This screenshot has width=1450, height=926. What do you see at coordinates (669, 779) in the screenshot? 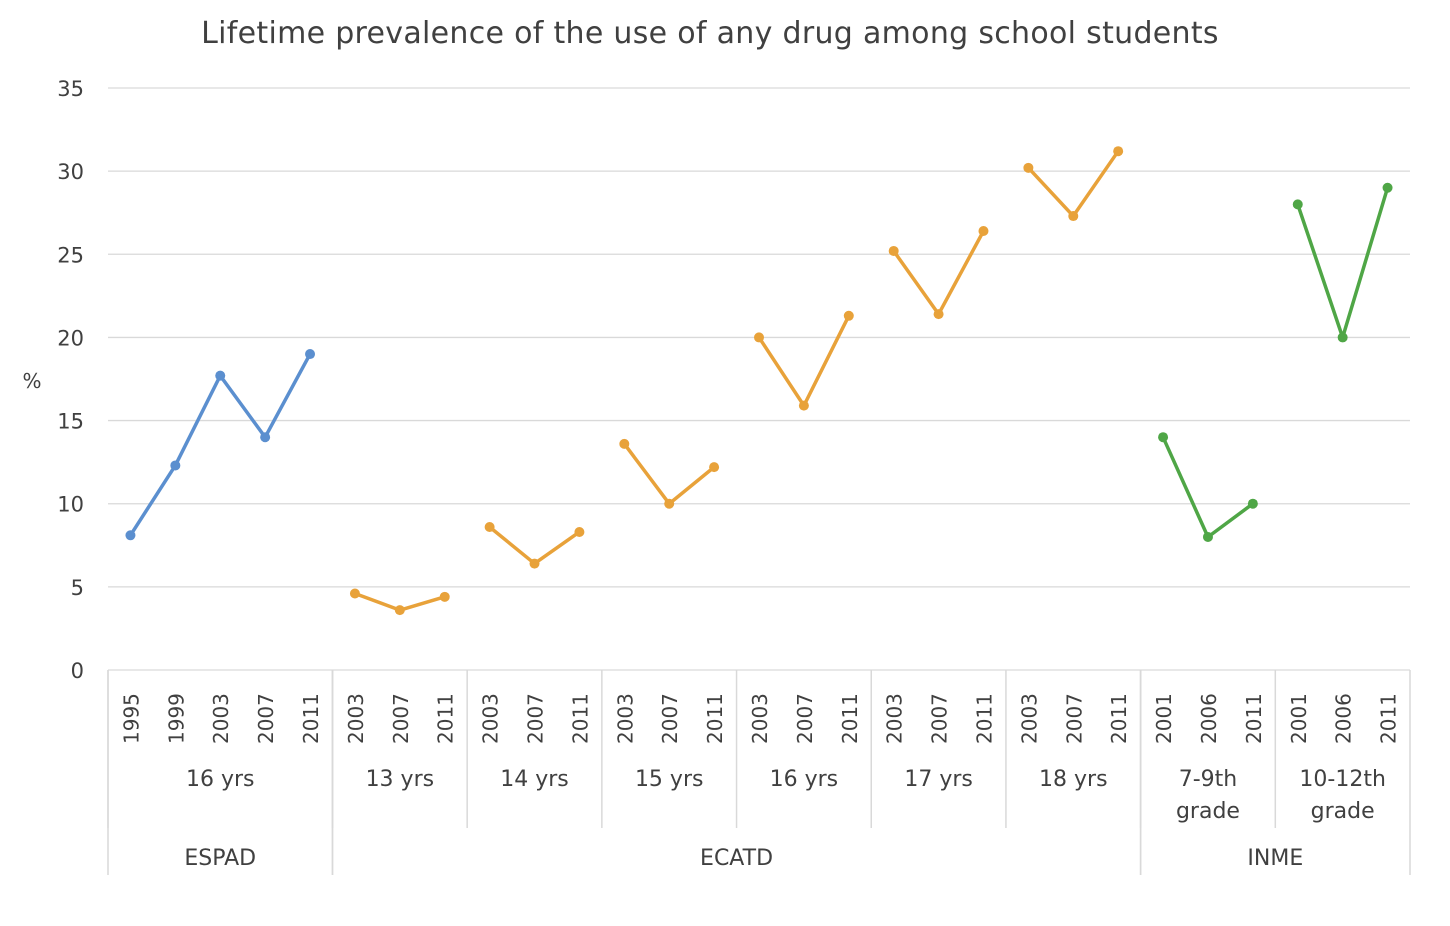
I see `subgroup-label: 15 yrs` at bounding box center [669, 779].